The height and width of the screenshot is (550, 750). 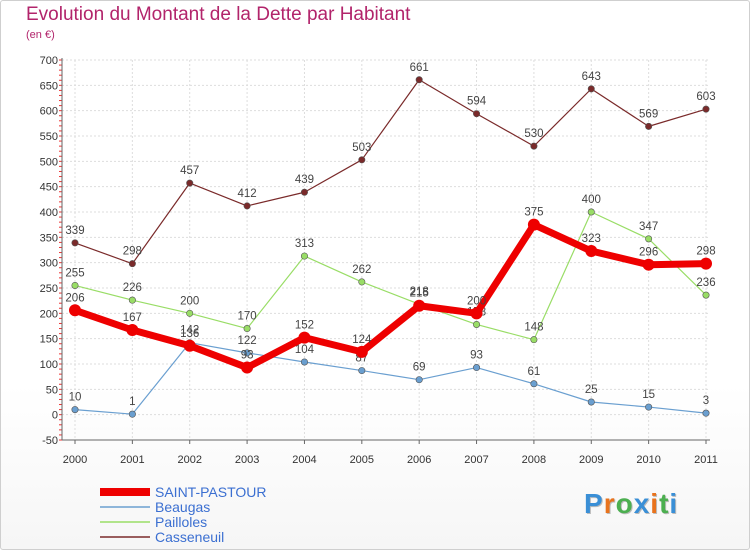 I want to click on y-tick-label: 400, so click(x=49, y=213).